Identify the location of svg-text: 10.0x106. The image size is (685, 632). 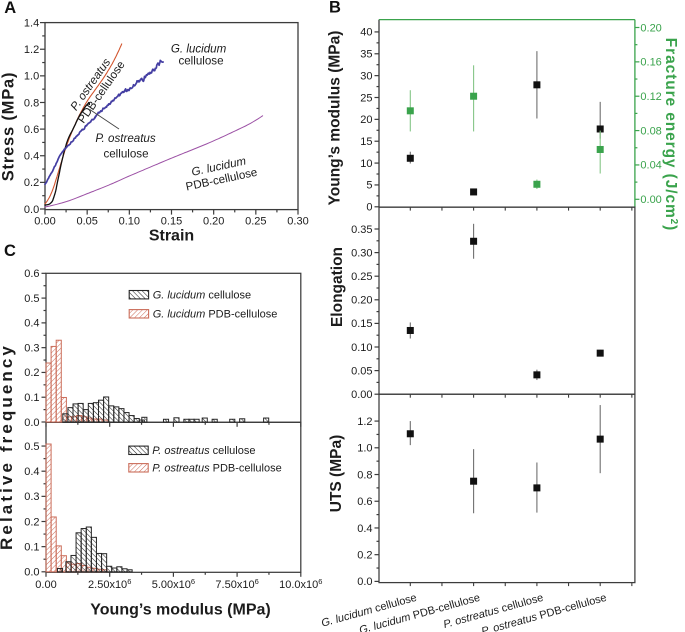
(300, 584).